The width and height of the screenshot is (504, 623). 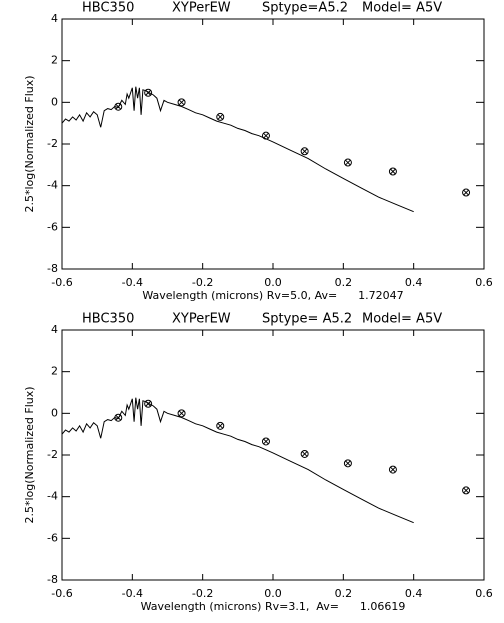 What do you see at coordinates (272, 295) in the screenshot?
I see `x-axis-label: Wavelength (microns) Rv=5.0, Av= 1.72047` at bounding box center [272, 295].